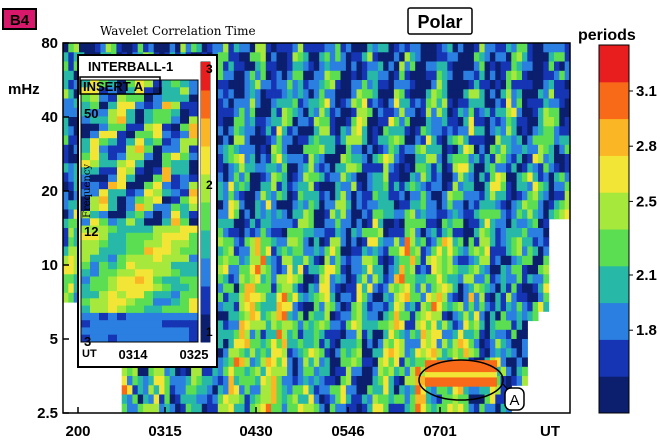  I want to click on colorbar: 3.1 2.8 2.5 2.1 1.8, so click(627, 229).